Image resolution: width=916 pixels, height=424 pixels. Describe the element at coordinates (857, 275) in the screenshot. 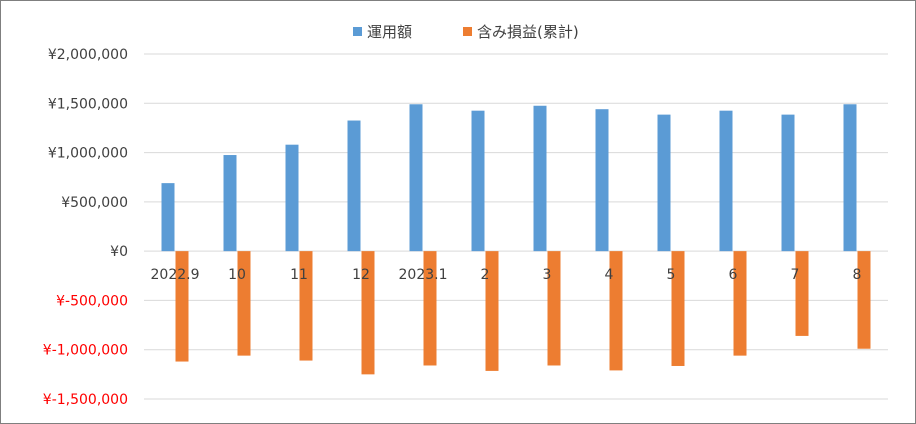

I see `x-tick-label: 8` at that location.